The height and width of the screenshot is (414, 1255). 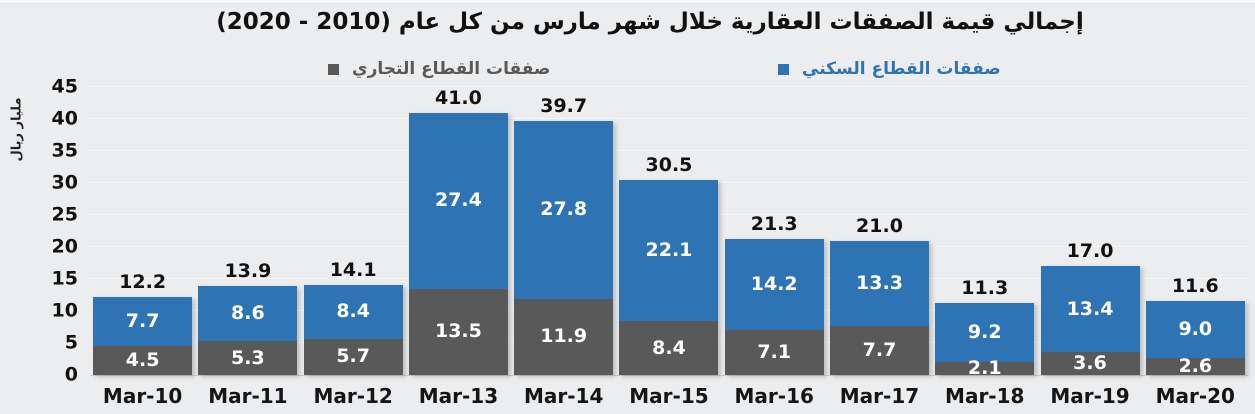 What do you see at coordinates (64, 86) in the screenshot?
I see `y-tick-label: 45` at bounding box center [64, 86].